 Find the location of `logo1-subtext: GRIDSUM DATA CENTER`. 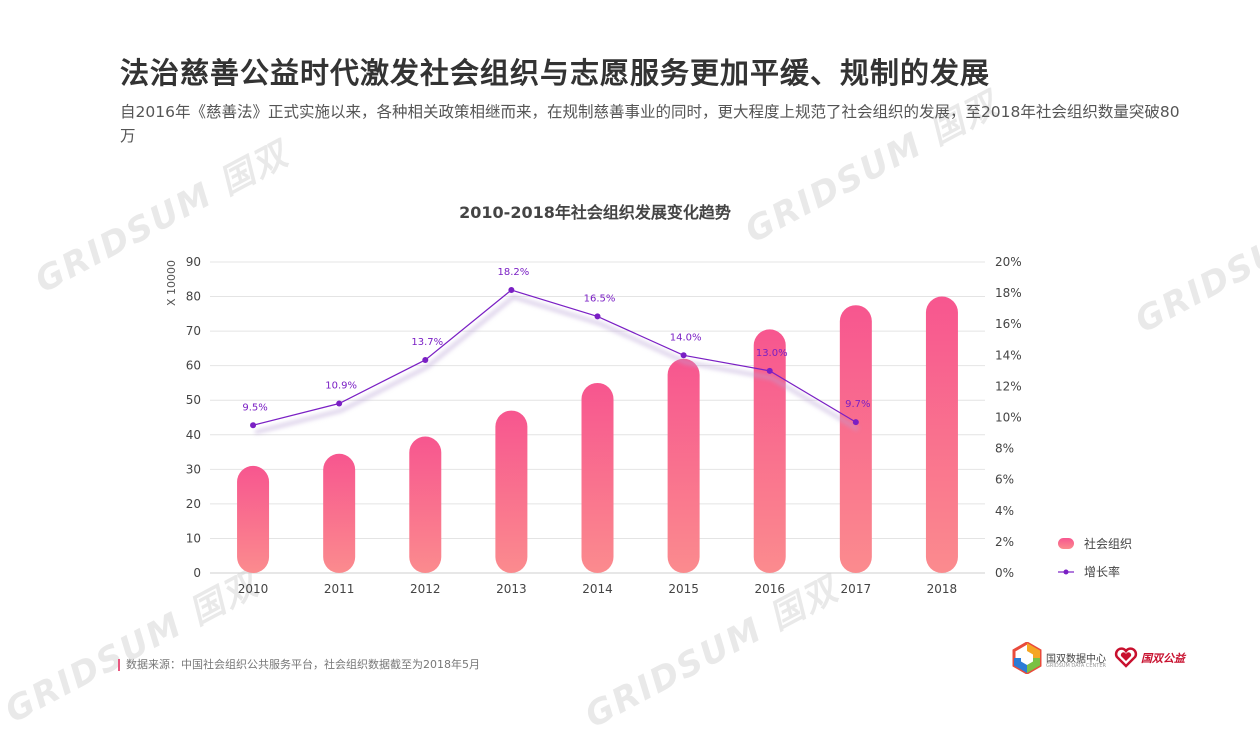

logo1-subtext: GRIDSUM DATA CENTER is located at coordinates (1076, 666).